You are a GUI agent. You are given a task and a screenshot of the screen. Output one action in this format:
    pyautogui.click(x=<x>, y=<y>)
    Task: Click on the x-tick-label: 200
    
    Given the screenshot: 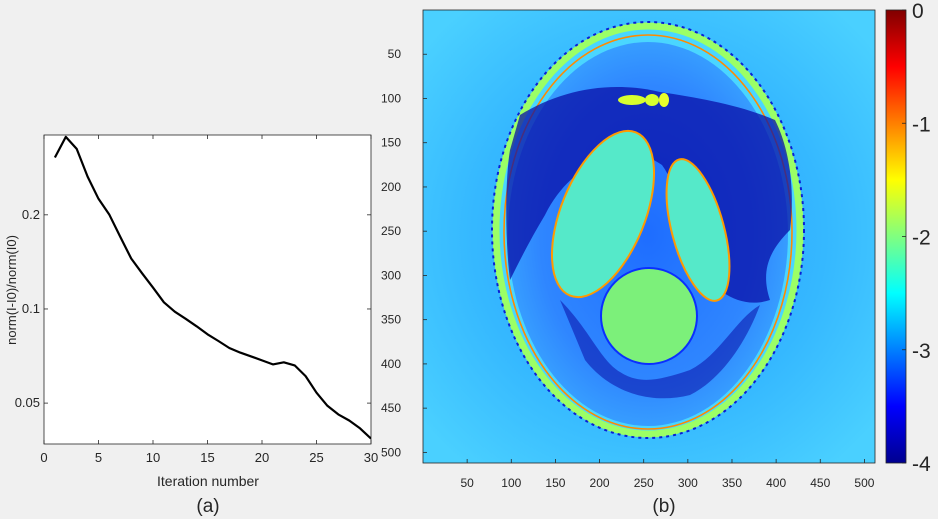 What is the action you would take?
    pyautogui.click(x=600, y=483)
    